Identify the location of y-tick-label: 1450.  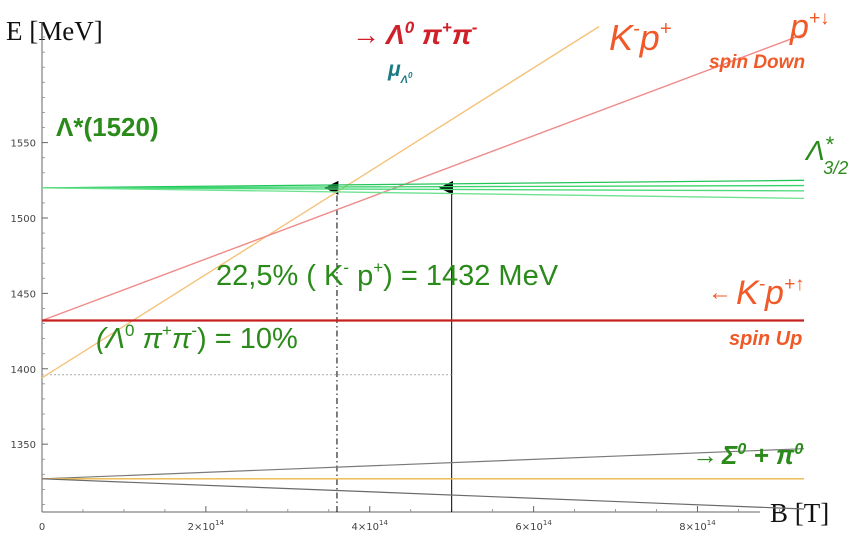
(23, 294).